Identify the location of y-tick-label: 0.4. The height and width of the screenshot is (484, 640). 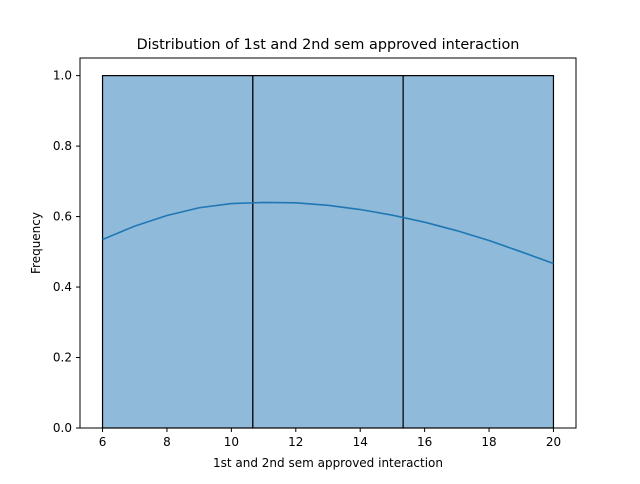
(62, 287).